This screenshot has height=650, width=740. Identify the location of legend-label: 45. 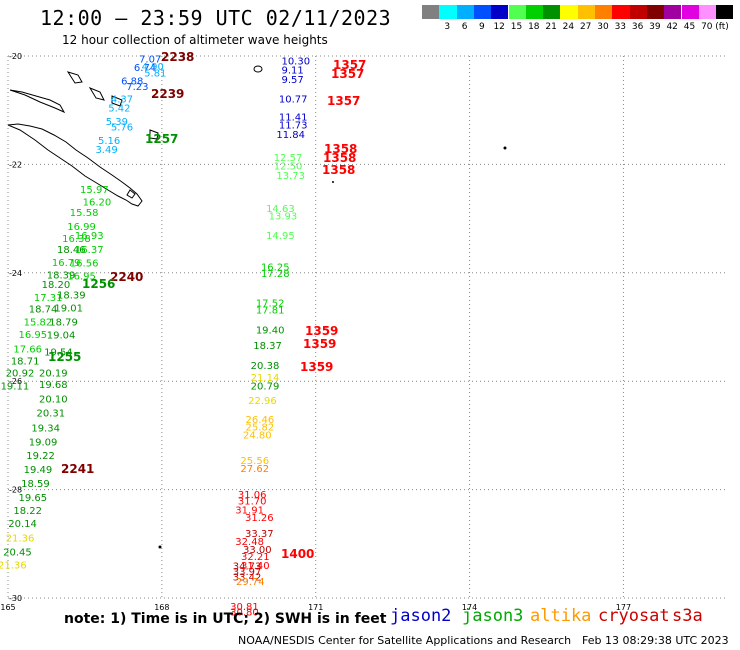
(689, 27).